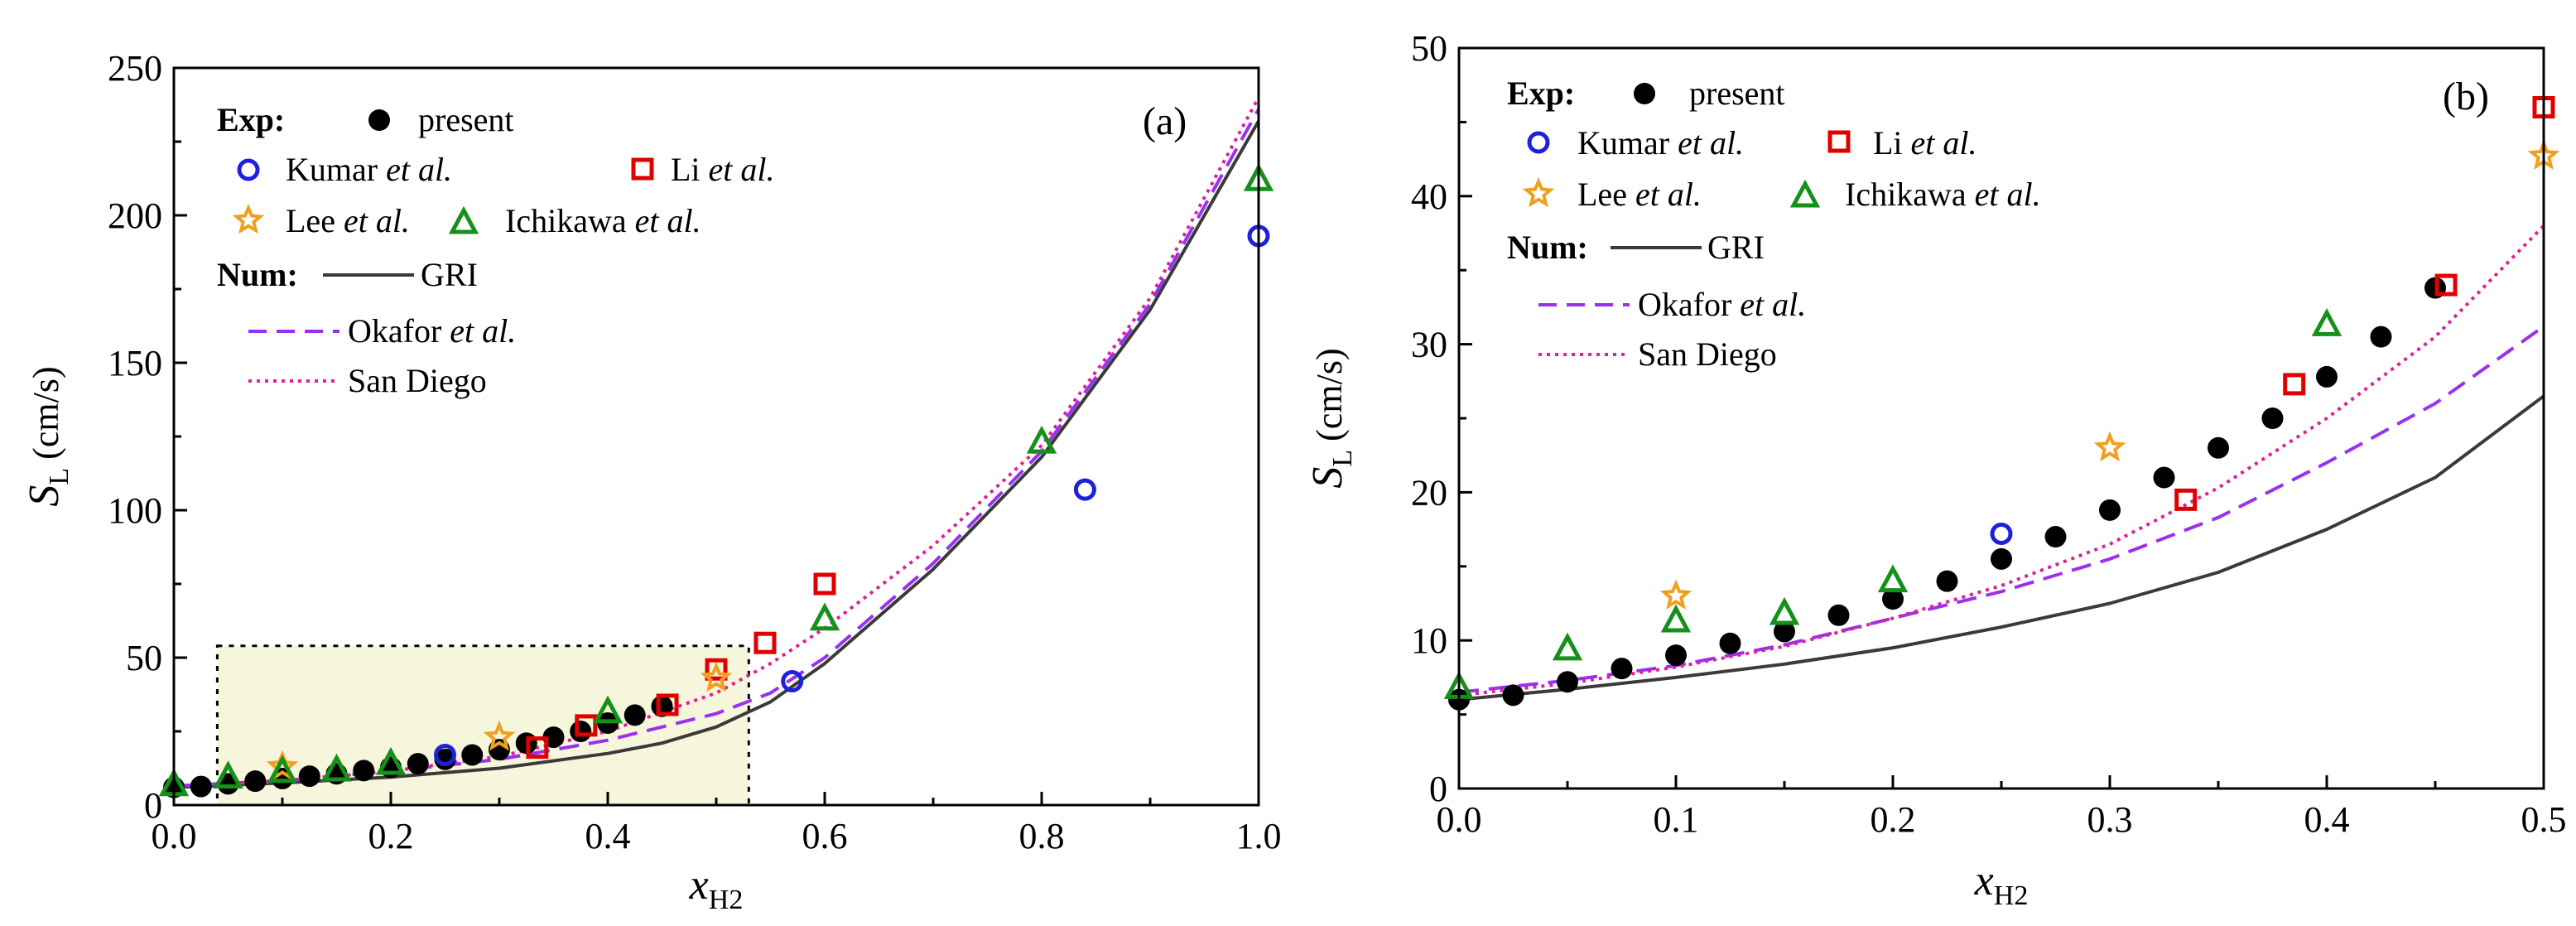  What do you see at coordinates (1429, 492) in the screenshot?
I see `y-tick-label: 20` at bounding box center [1429, 492].